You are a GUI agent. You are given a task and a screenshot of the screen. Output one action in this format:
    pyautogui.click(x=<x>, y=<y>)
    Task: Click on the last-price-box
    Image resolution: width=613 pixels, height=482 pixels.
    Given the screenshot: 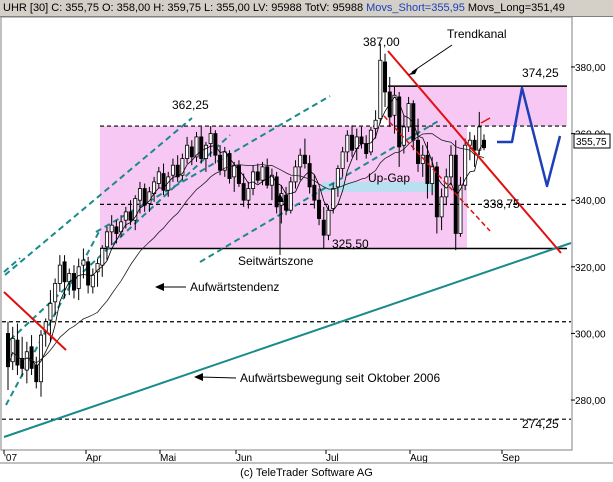 What is the action you would take?
    pyautogui.click(x=592, y=141)
    